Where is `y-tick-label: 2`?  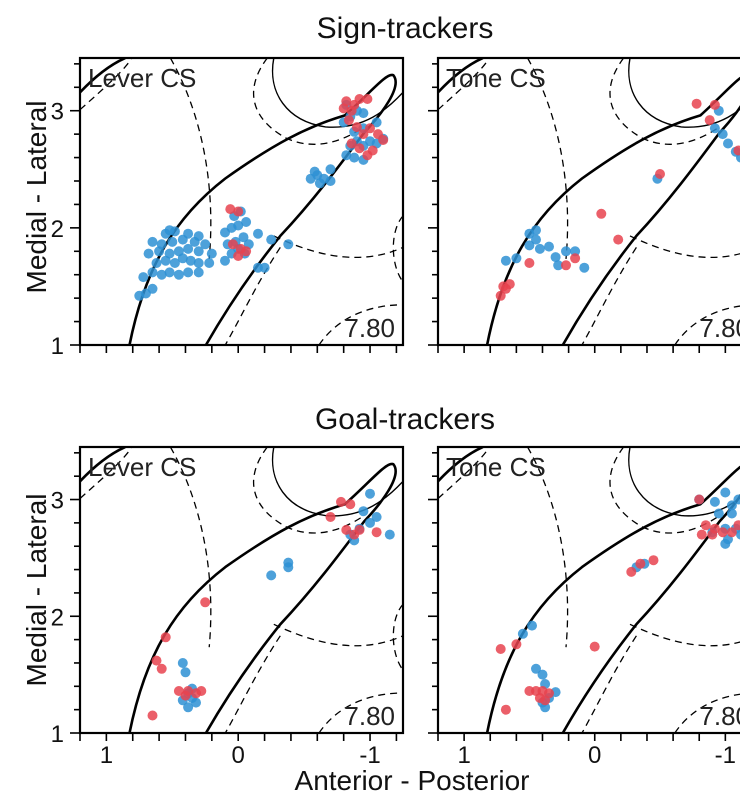
y-tick-label: 2 is located at coordinates (57, 617).